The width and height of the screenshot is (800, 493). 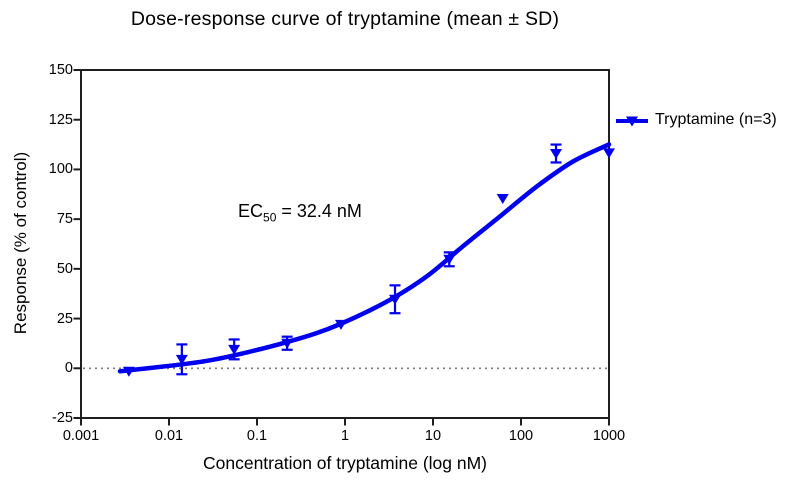 What do you see at coordinates (81, 436) in the screenshot?
I see `x-tick-label: 0.001` at bounding box center [81, 436].